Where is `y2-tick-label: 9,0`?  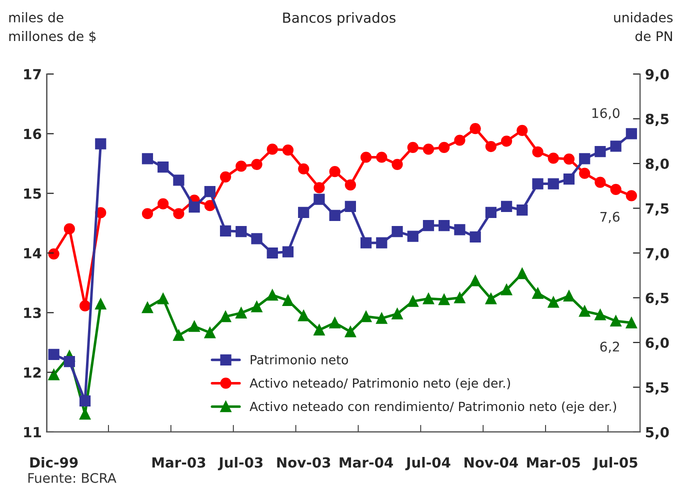 y2-tick-label: 9,0 is located at coordinates (657, 75).